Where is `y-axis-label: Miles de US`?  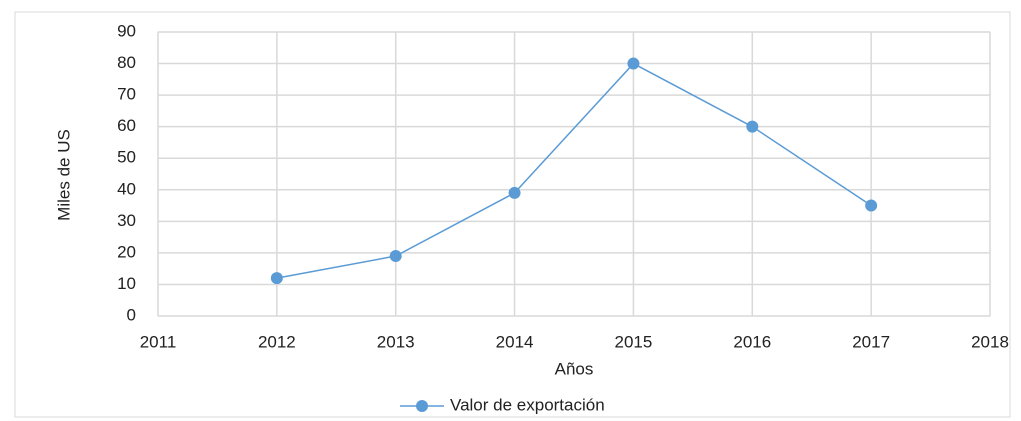
y-axis-label: Miles de US is located at coordinates (63, 175).